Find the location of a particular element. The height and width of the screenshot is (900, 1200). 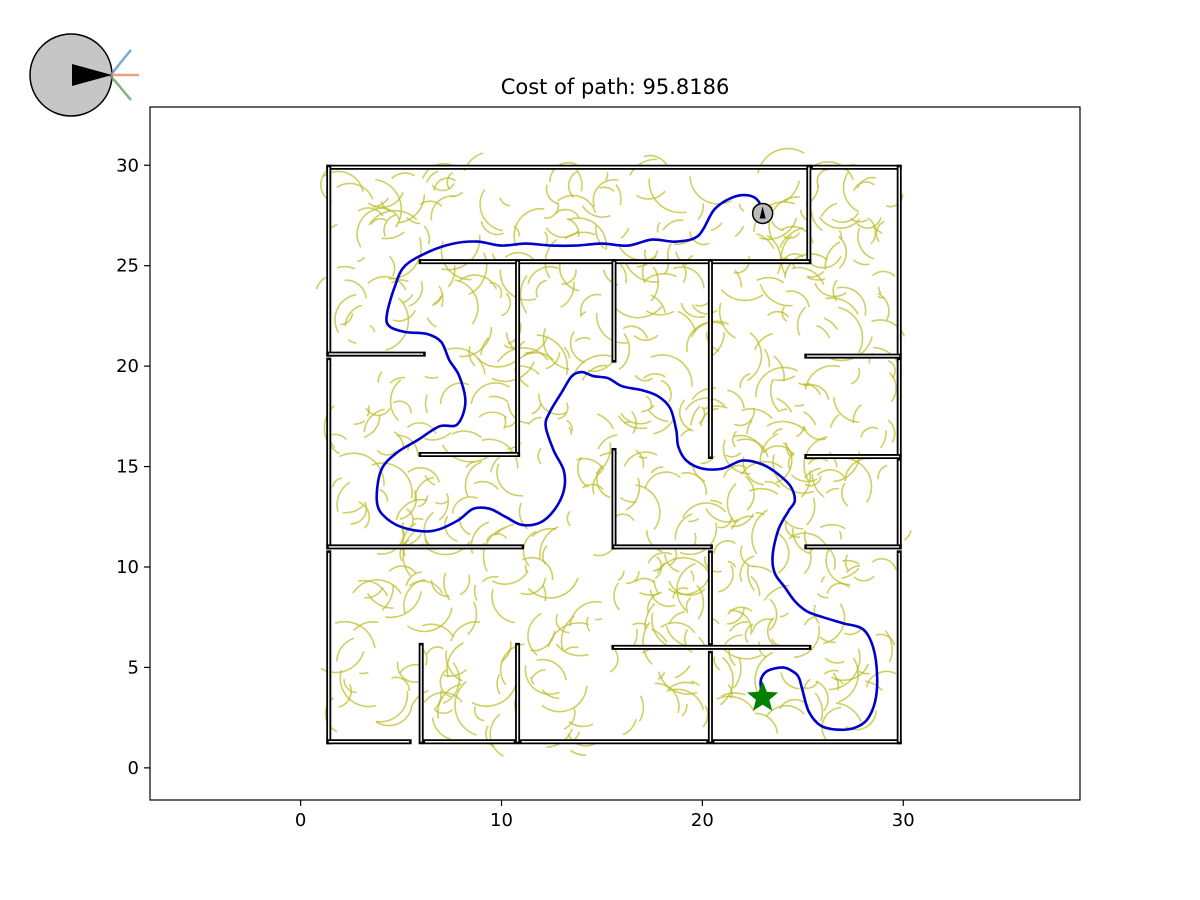

start-heading-arrow is located at coordinates (762, 212).